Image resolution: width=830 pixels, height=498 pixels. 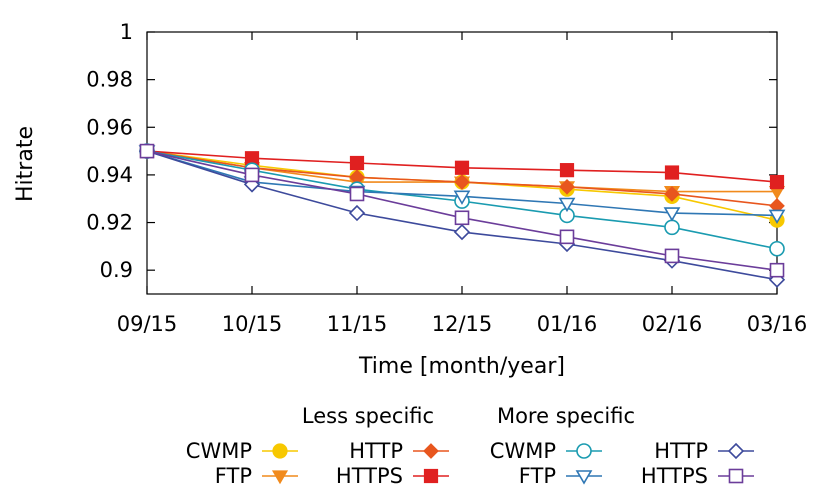 I want to click on legend-group-title: More specific, so click(x=566, y=416).